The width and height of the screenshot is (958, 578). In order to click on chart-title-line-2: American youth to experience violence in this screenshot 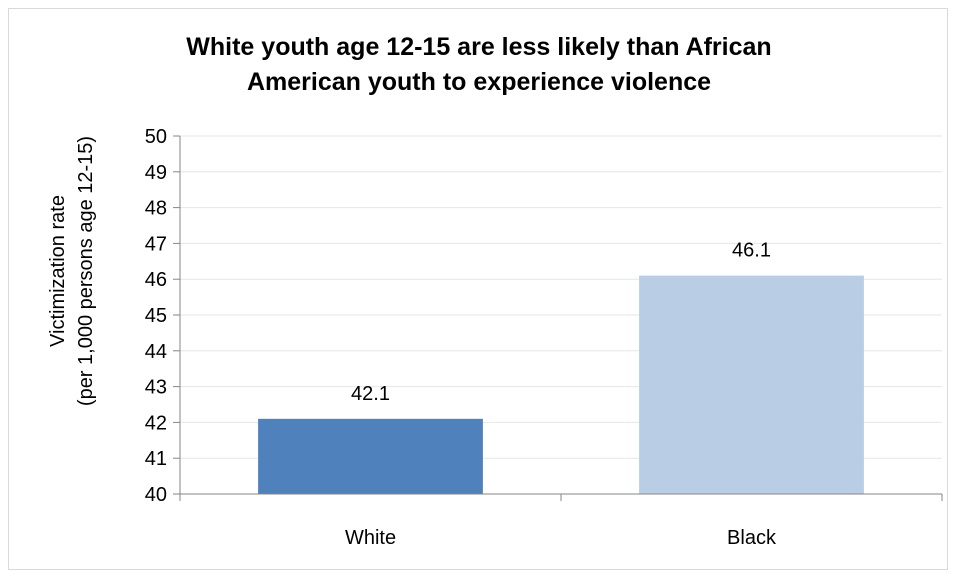, I will do `click(479, 82)`.